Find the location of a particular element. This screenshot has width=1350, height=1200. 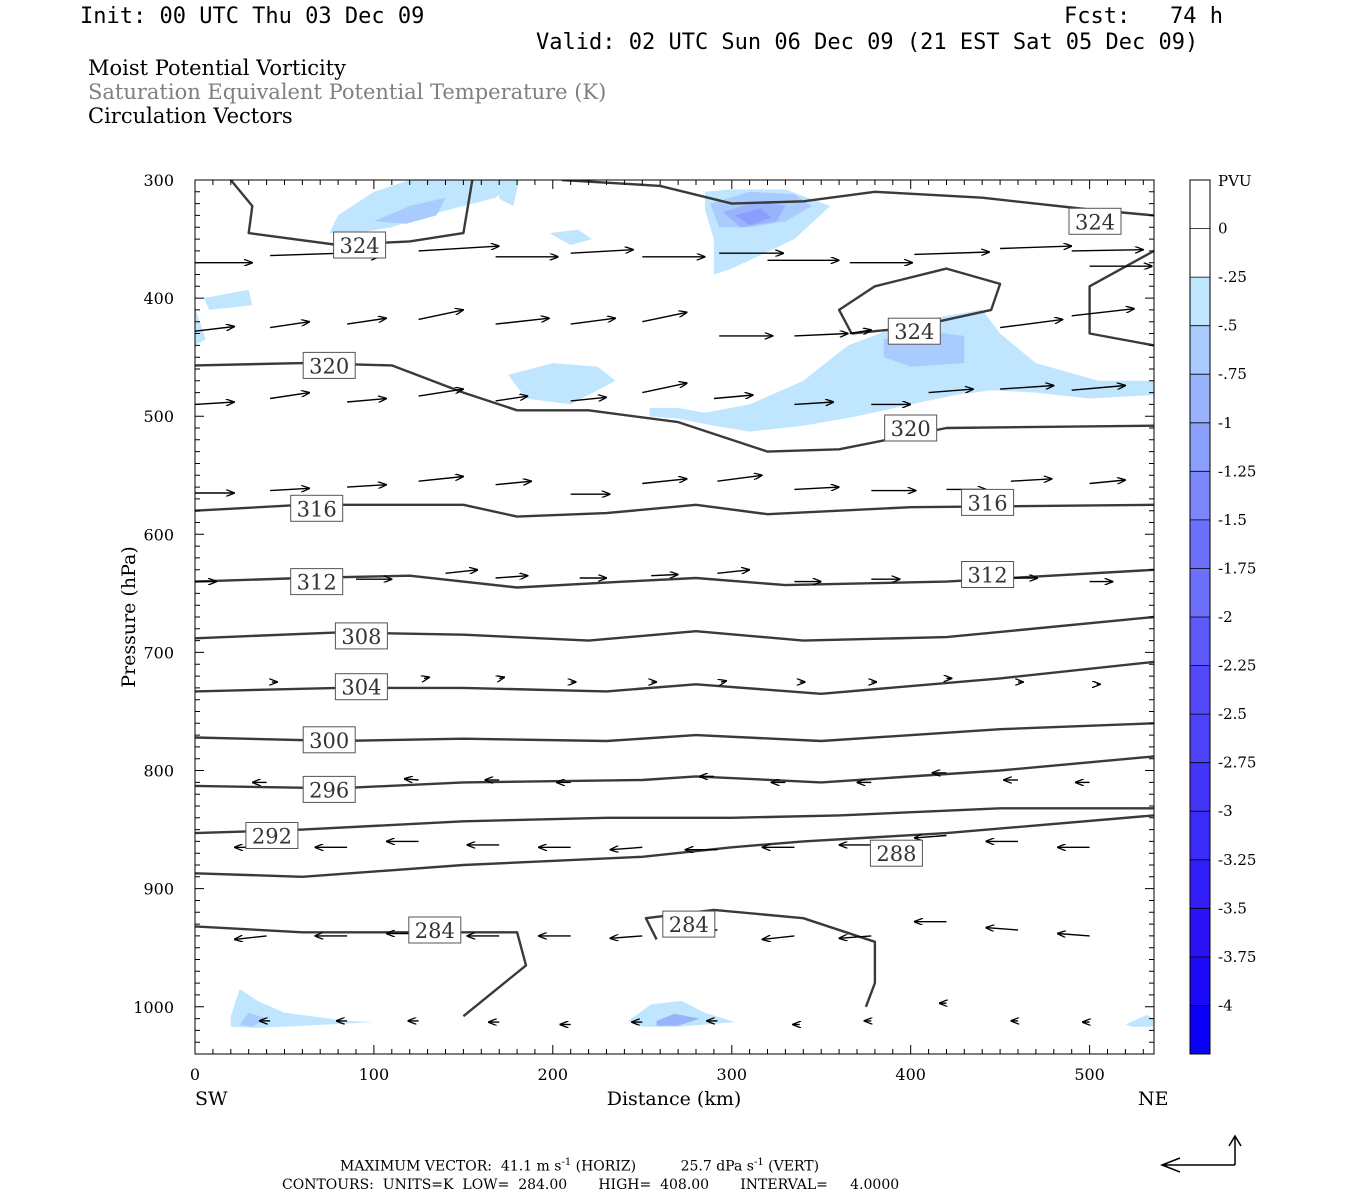

colorbar-label: -3.5 is located at coordinates (1232, 908).